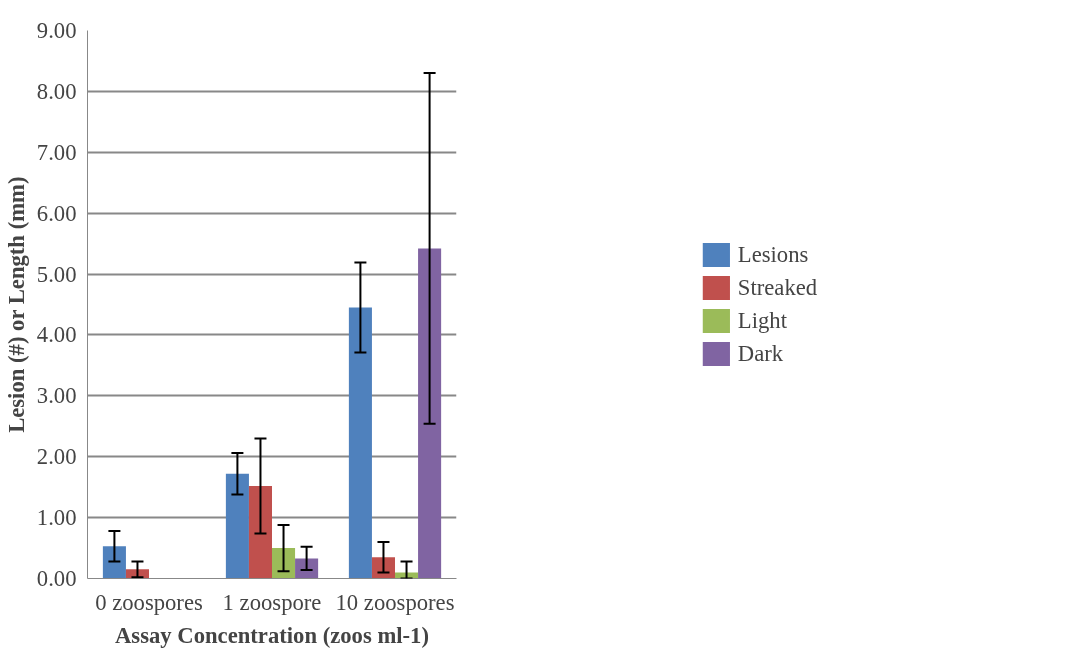  Describe the element at coordinates (272, 602) in the screenshot. I see `x-tick-label: 1 zoospore` at that location.